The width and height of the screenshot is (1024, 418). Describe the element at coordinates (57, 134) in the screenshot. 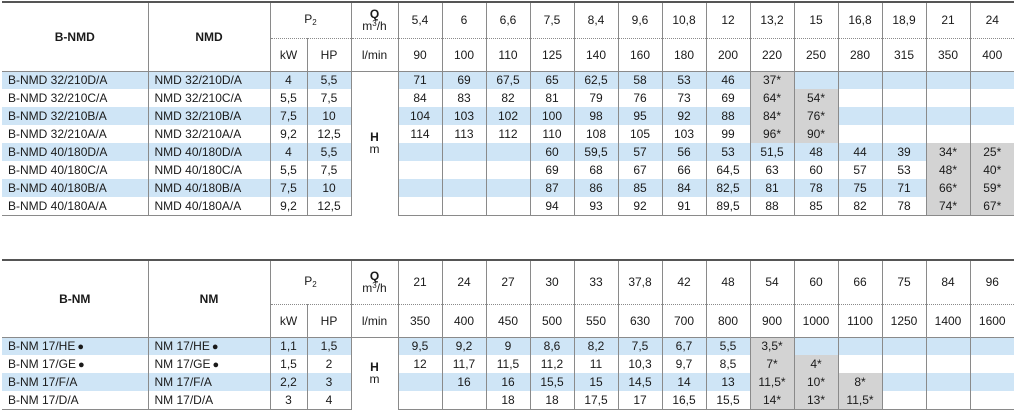

I see `model-name: B-NMD 32/210A/A` at that location.